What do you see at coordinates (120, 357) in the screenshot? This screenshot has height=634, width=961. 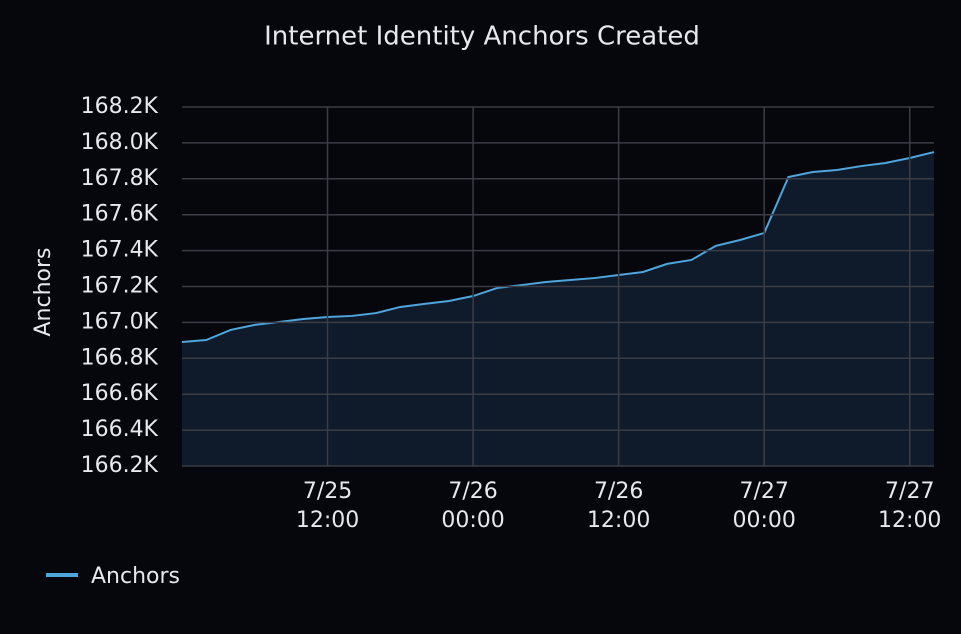 I see `y-tick-label: 166.8K` at bounding box center [120, 357].